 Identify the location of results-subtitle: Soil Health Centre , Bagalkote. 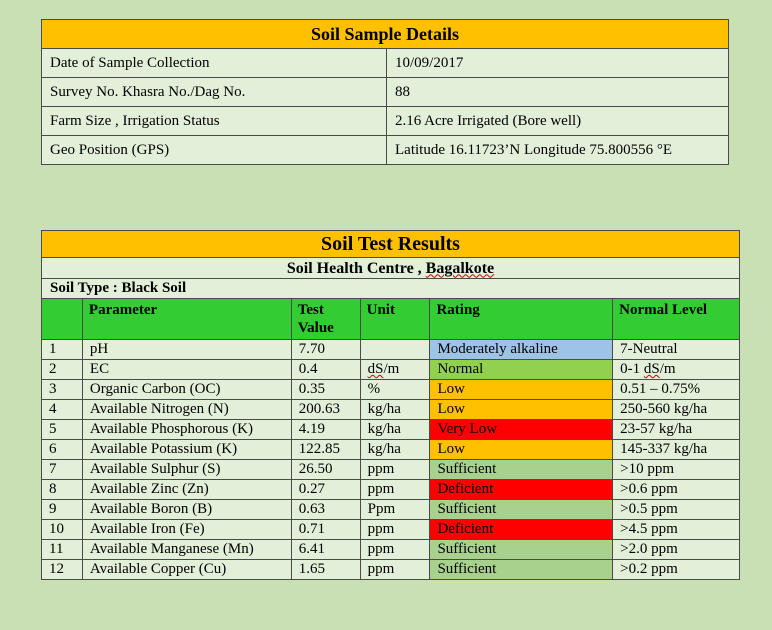
(390, 268).